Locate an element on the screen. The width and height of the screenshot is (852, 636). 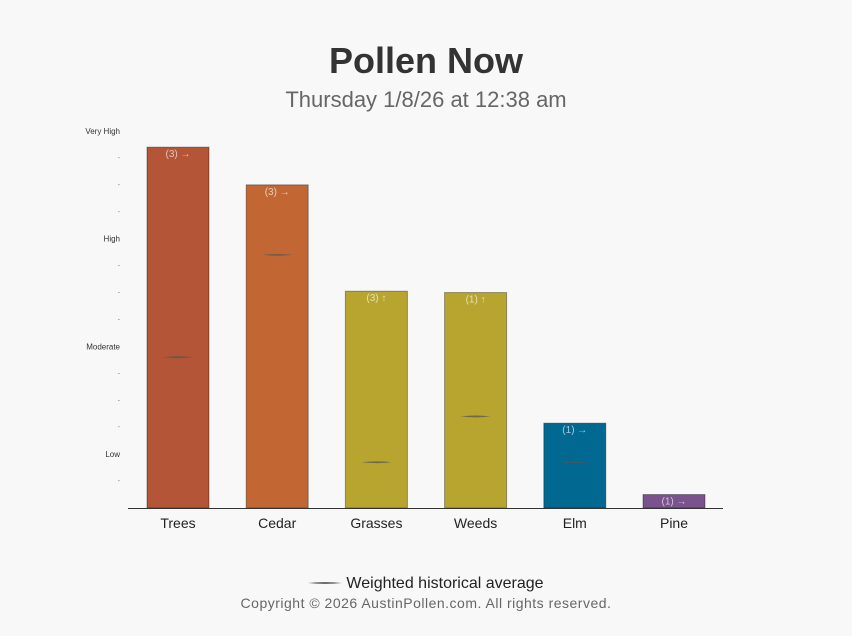
x-tick-label: Pine is located at coordinates (674, 523).